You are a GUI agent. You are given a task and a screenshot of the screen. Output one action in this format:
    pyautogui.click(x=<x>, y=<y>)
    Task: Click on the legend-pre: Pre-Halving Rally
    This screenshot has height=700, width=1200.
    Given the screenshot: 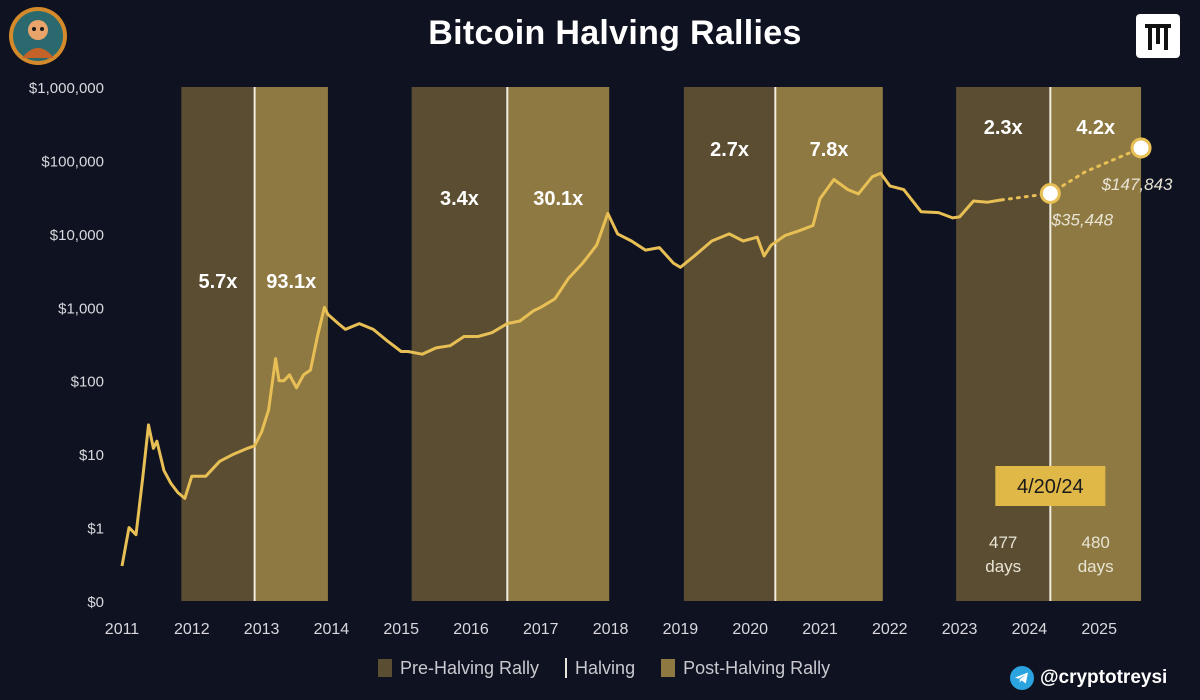 What is the action you would take?
    pyautogui.click(x=458, y=668)
    